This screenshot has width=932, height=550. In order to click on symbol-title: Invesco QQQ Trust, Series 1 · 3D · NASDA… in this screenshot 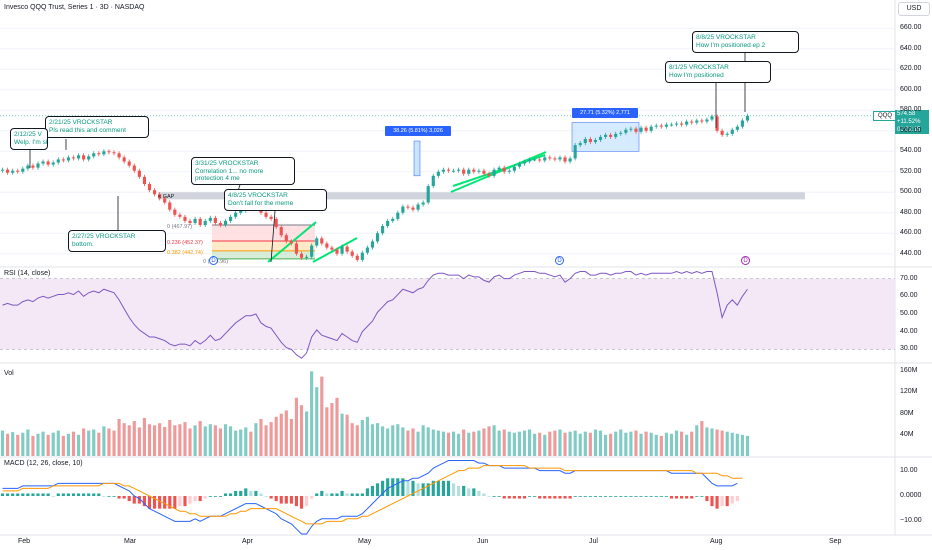, I will do `click(74, 7)`.